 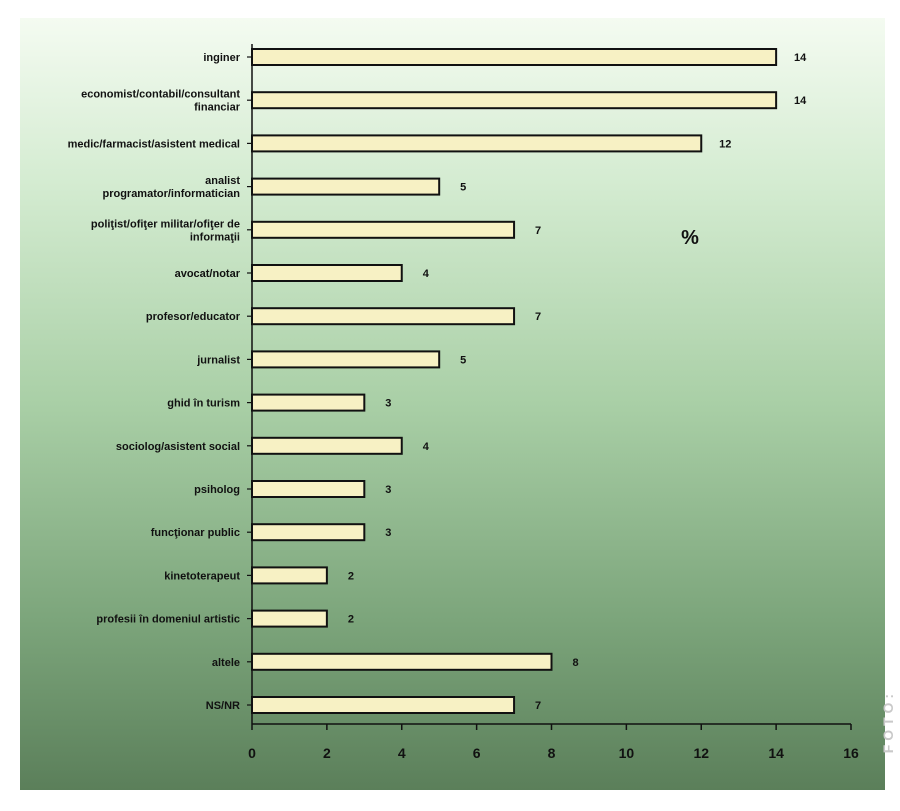 I want to click on category-label: economist/contabil/consultant, so click(x=160, y=95).